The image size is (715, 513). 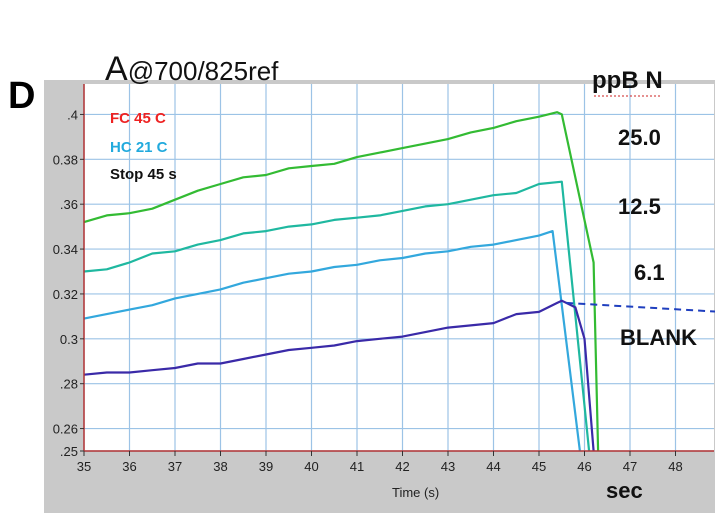 What do you see at coordinates (72, 114) in the screenshot?
I see `y-tick-label: .4` at bounding box center [72, 114].